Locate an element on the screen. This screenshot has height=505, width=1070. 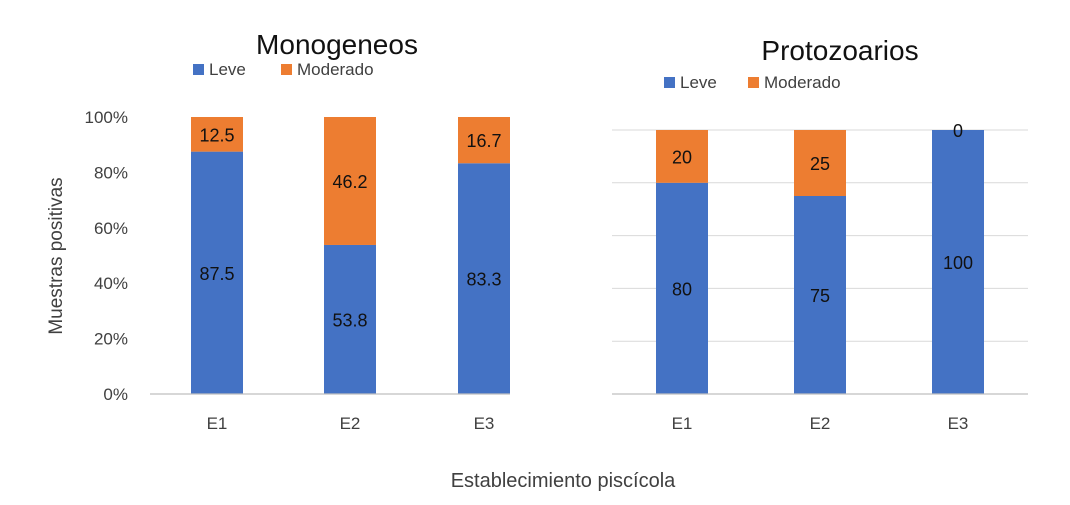
chart-title: Monogeneos is located at coordinates (337, 44).